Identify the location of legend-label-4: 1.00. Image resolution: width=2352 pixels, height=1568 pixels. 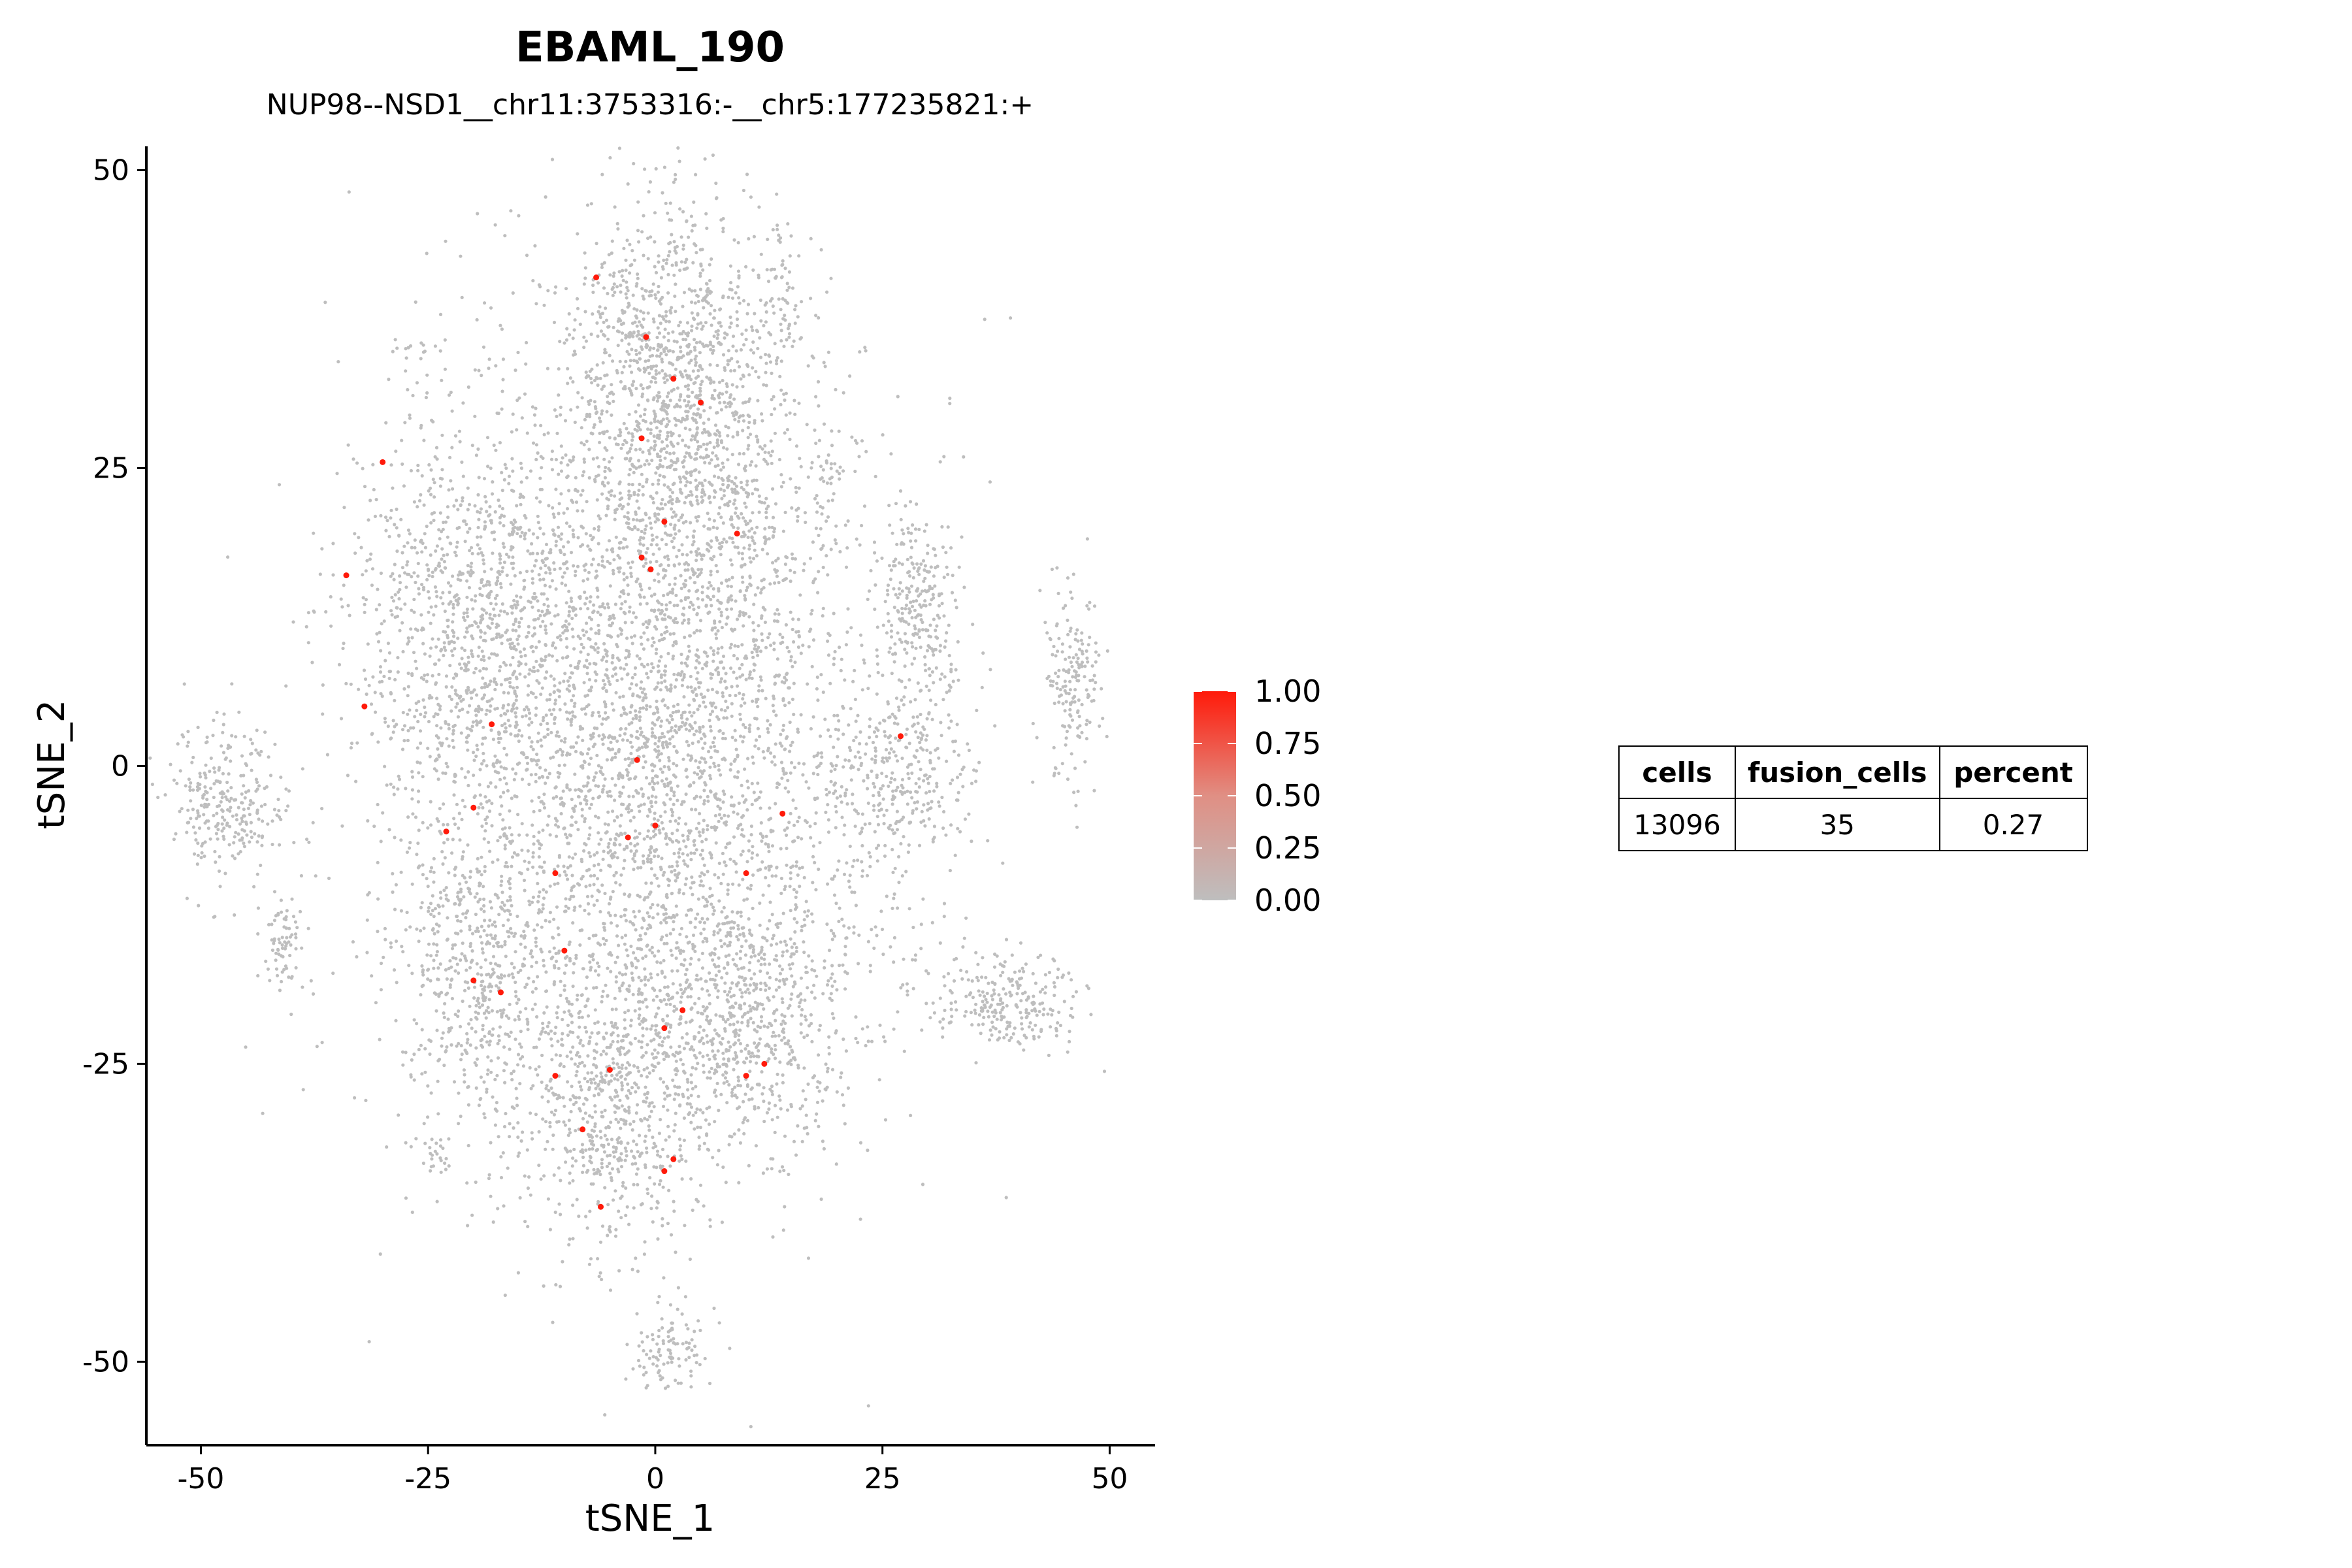
(1287, 691).